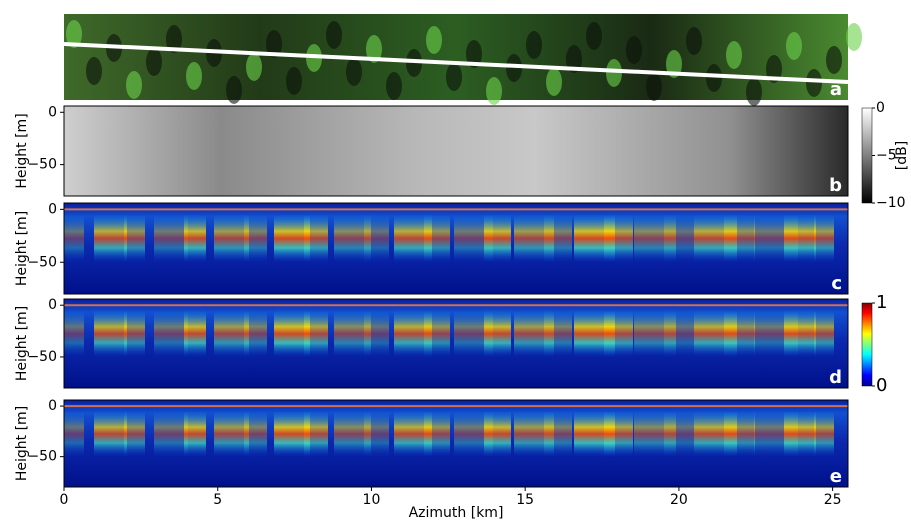  What do you see at coordinates (835, 185) in the screenshot?
I see `panel-label: b` at bounding box center [835, 185].